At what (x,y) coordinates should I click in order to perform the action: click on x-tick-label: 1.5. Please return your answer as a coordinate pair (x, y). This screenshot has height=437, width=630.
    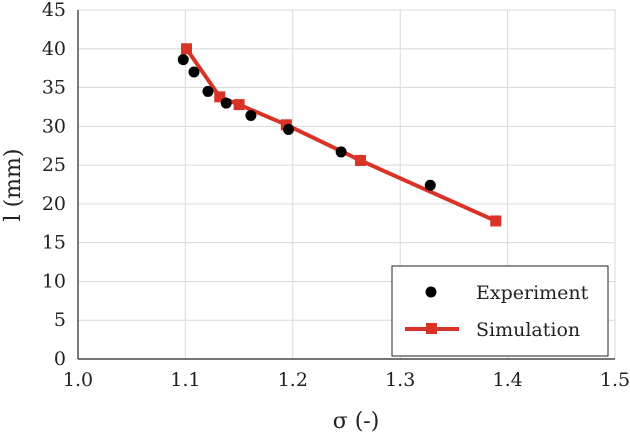
    Looking at the image, I should click on (615, 380).